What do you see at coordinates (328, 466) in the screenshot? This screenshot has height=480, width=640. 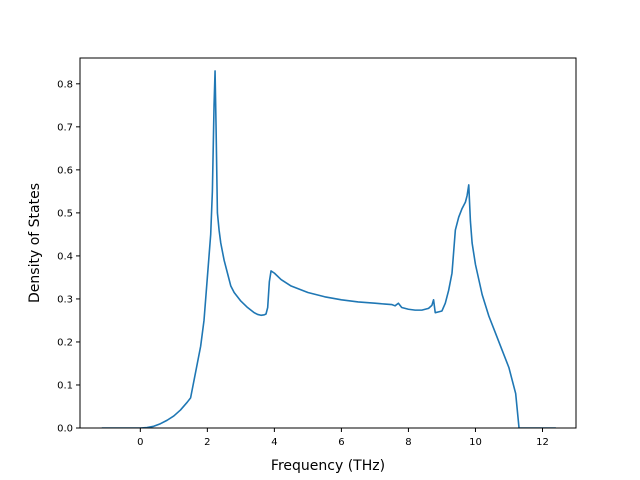 I see `x-axis-label: Frequency (THz)` at bounding box center [328, 466].